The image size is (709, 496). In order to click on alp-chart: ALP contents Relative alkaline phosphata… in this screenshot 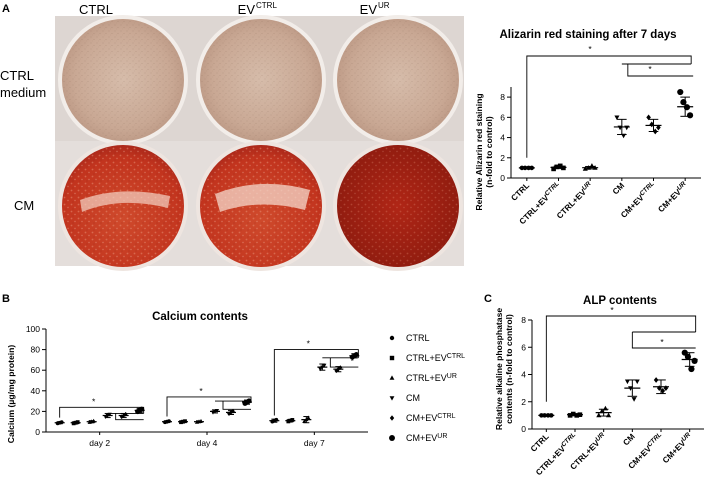, I will do `click(599, 386)`.